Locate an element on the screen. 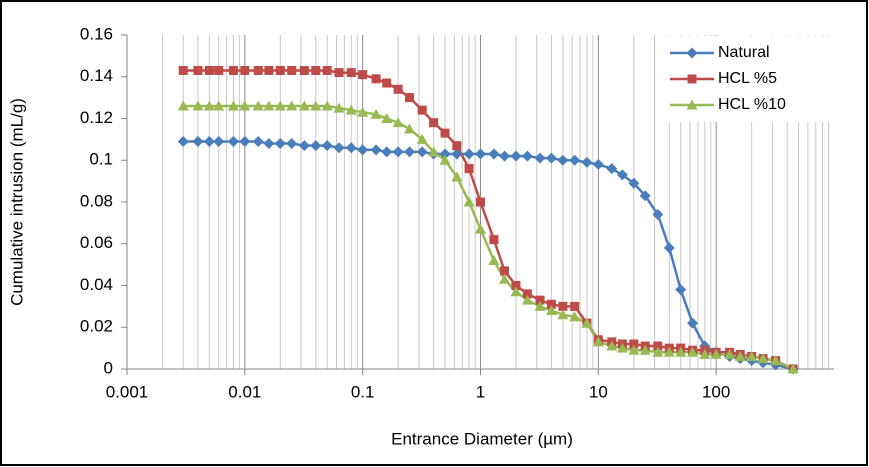 Image resolution: width=869 pixels, height=467 pixels. y-tick-label: 0.16 is located at coordinates (96, 33).